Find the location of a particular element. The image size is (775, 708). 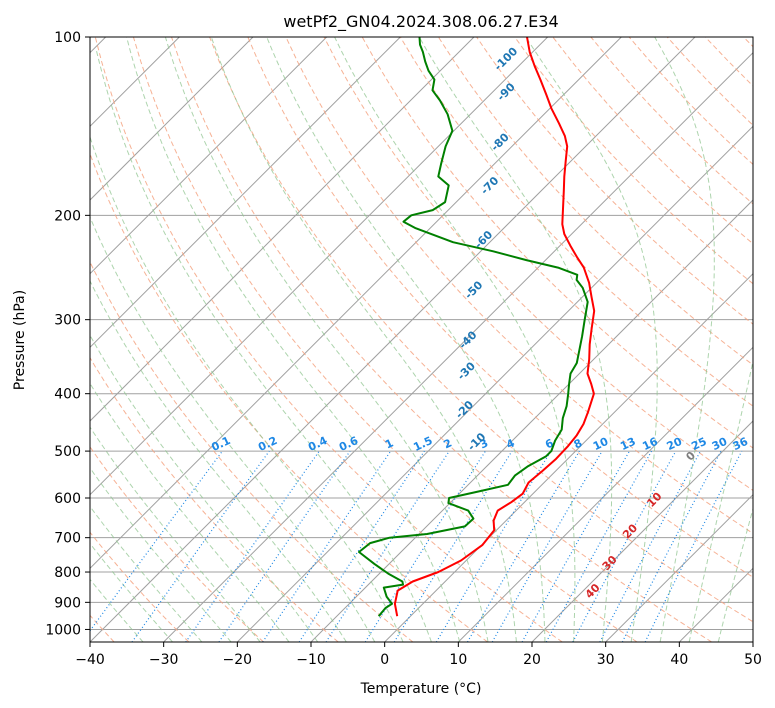

y-tick-label: 100 is located at coordinates (67, 38).